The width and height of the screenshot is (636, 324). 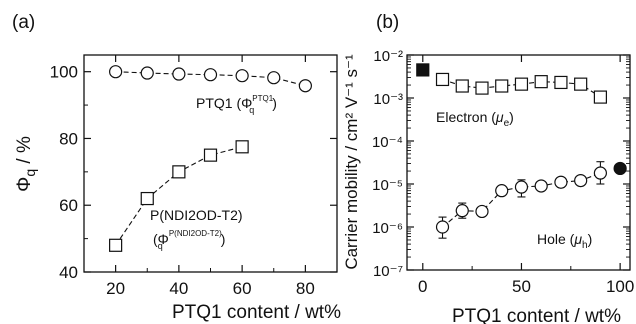 What do you see at coordinates (536, 315) in the screenshot?
I see `panel-b-x-axis-label: PTQ1 content / wt%` at bounding box center [536, 315].